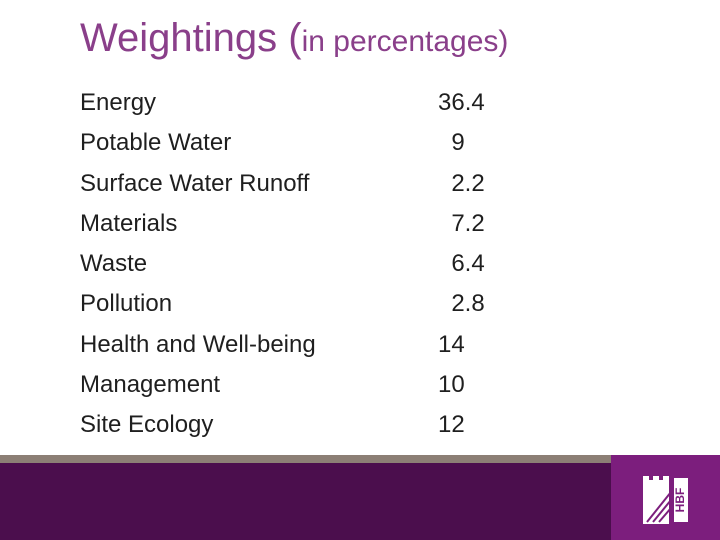 The height and width of the screenshot is (540, 720). I want to click on logo-text: HBF, so click(680, 500).